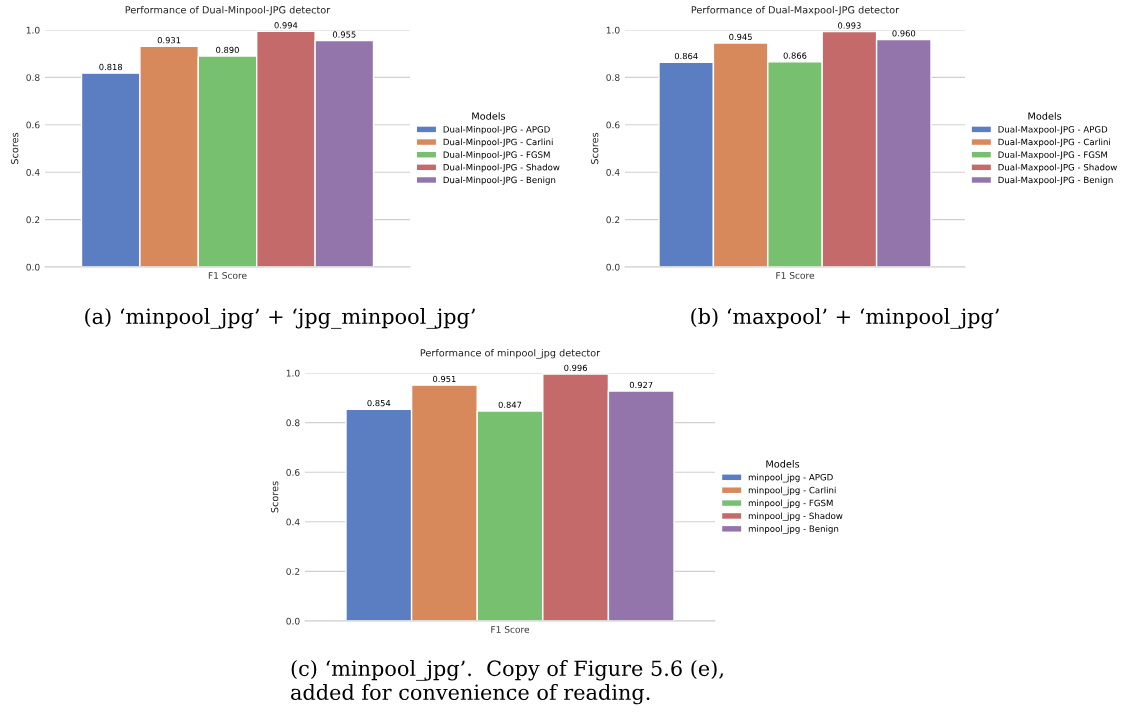 Image resolution: width=1138 pixels, height=727 pixels. What do you see at coordinates (498, 142) in the screenshot?
I see `legend-label: Dual-Minpool-JPG - Carlini` at bounding box center [498, 142].